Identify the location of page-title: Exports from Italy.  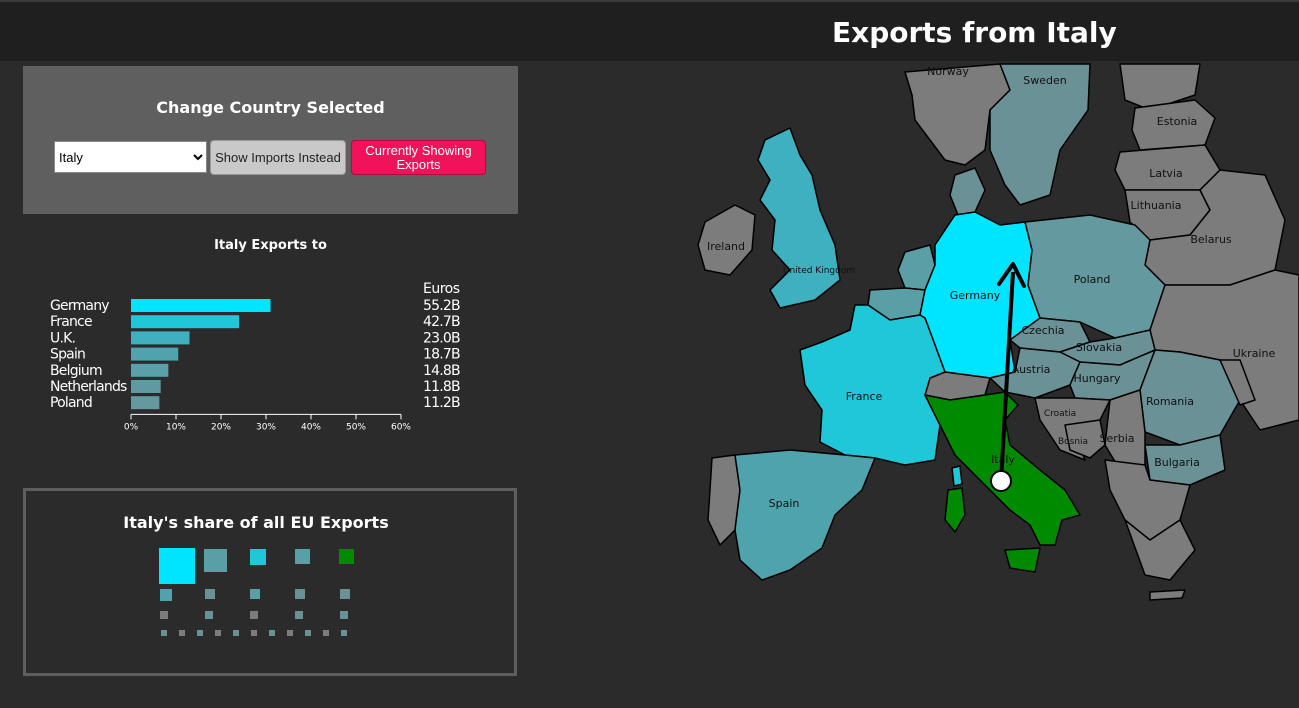
(974, 32).